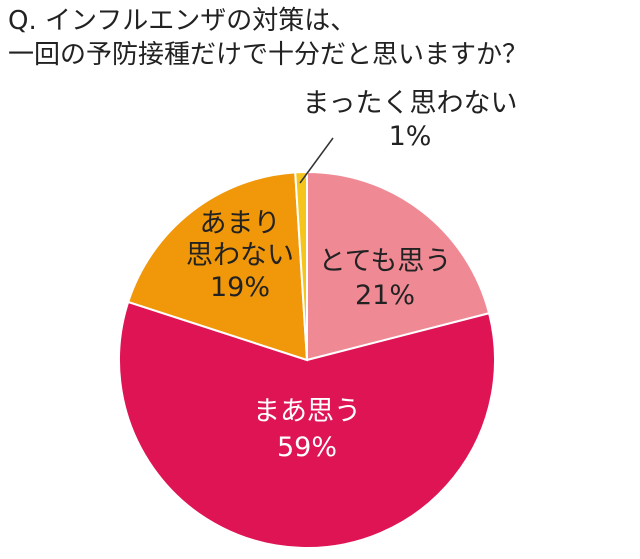 The height and width of the screenshot is (559, 640). Describe the element at coordinates (385, 295) in the screenshot. I see `slice-value-label: 21%` at that location.